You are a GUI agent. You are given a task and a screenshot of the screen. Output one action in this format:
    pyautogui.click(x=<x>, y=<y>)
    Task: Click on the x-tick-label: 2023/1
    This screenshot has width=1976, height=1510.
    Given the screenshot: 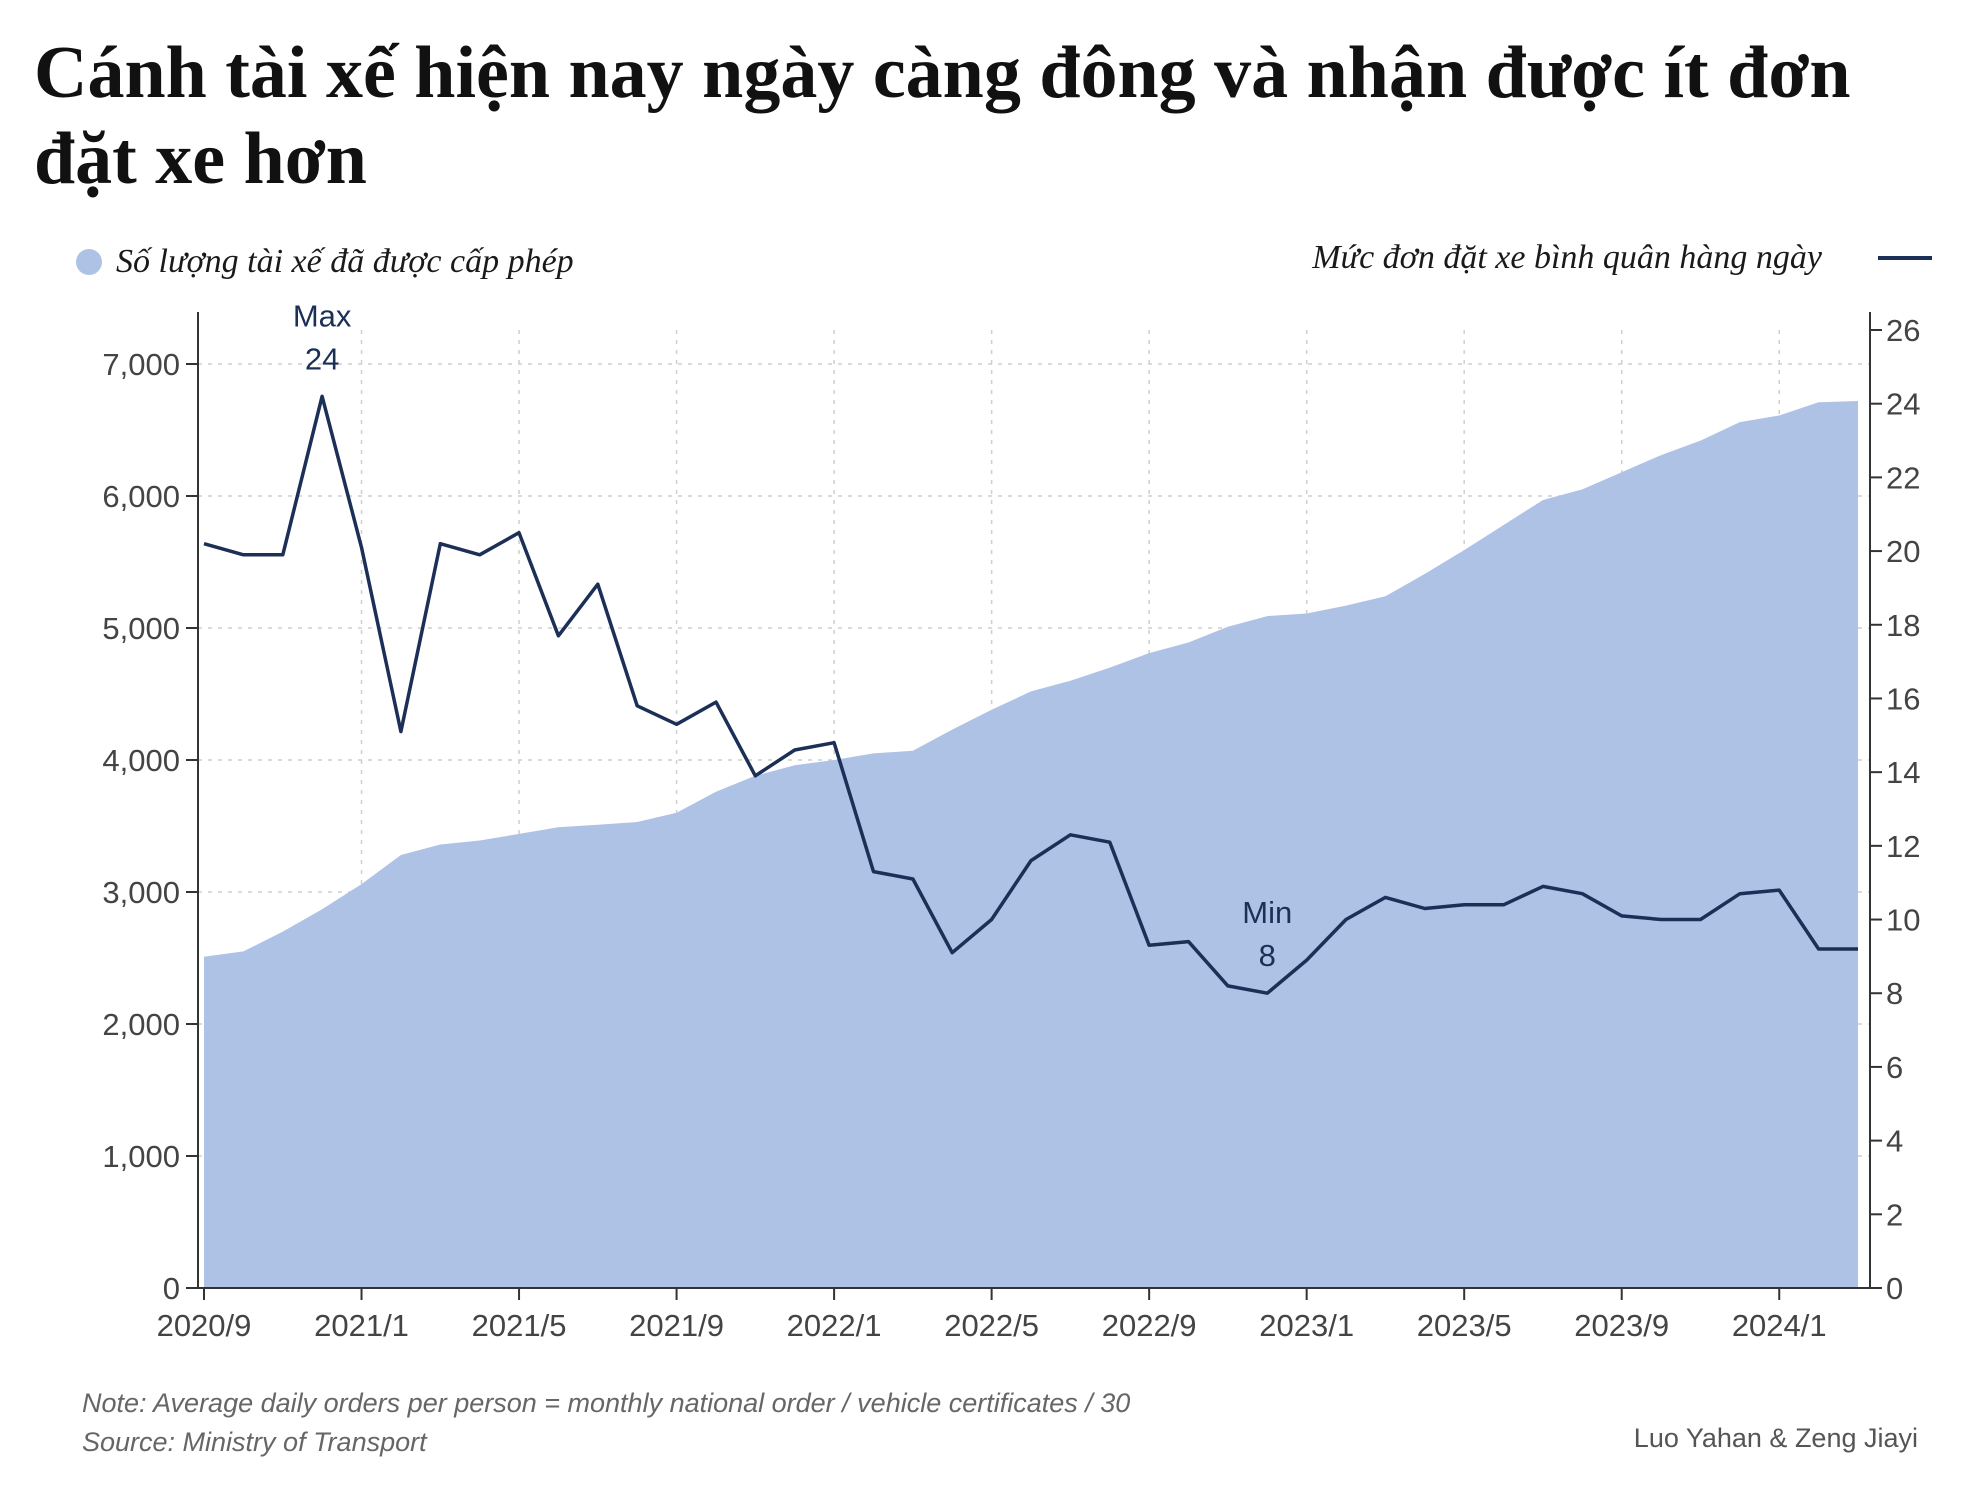 What is the action you would take?
    pyautogui.click(x=1306, y=1325)
    